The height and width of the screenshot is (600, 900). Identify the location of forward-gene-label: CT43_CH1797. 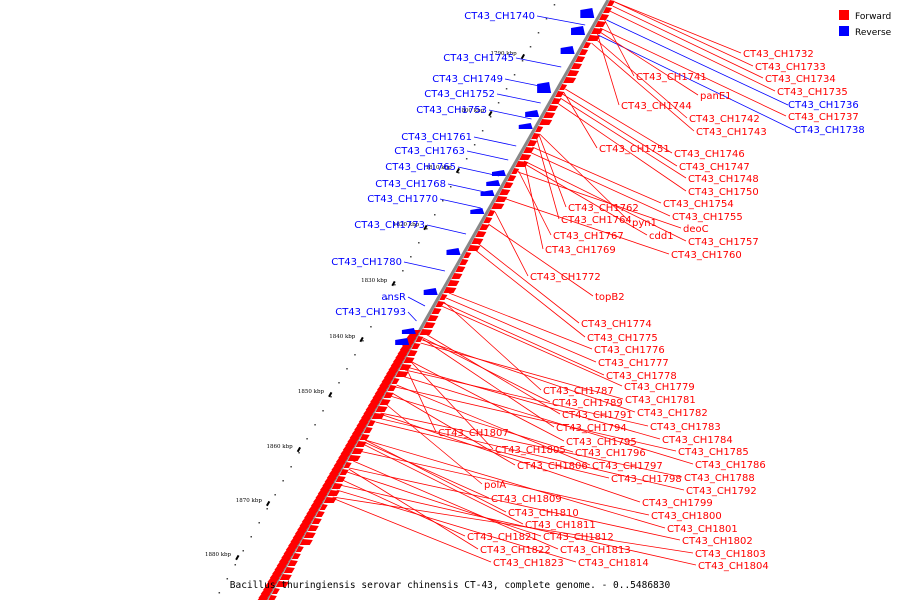
(627, 466).